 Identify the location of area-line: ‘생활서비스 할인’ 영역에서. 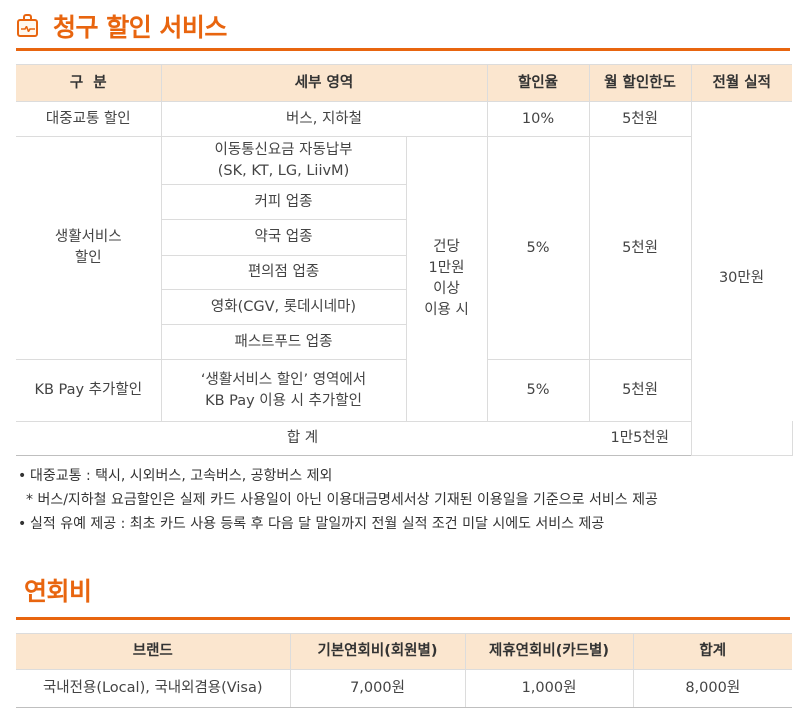
(283, 379).